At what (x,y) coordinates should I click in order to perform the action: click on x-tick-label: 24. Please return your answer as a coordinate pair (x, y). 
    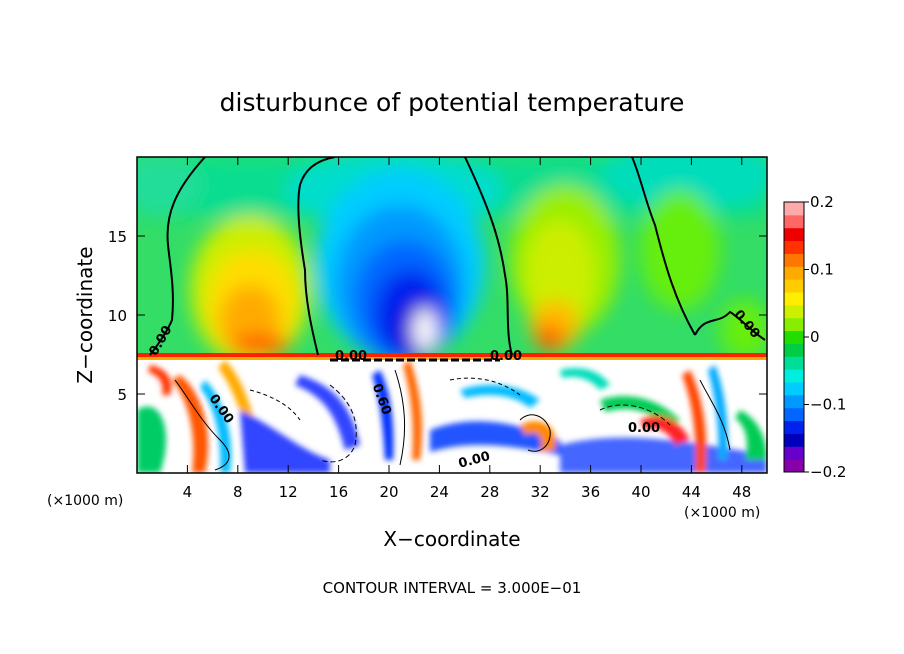
    Looking at the image, I should click on (439, 492).